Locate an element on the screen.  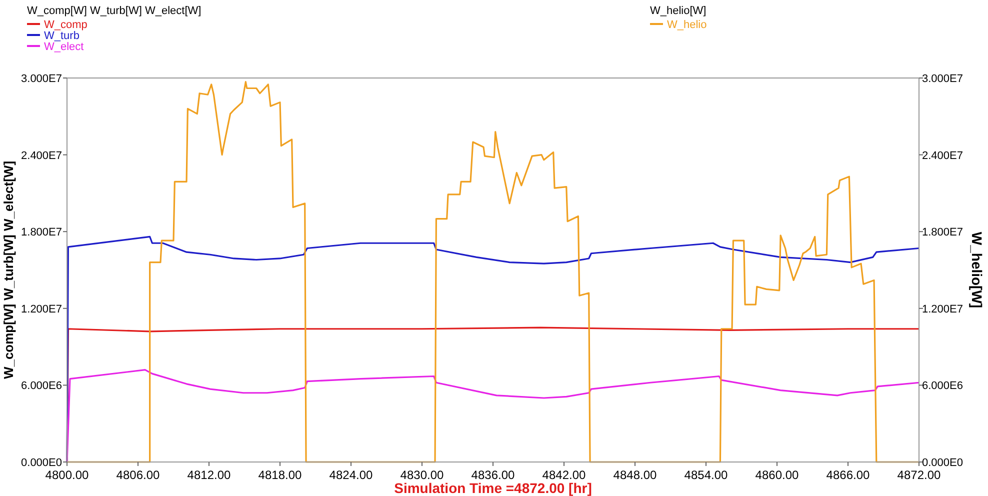
text: W_helio[W] is located at coordinates (678, 11).